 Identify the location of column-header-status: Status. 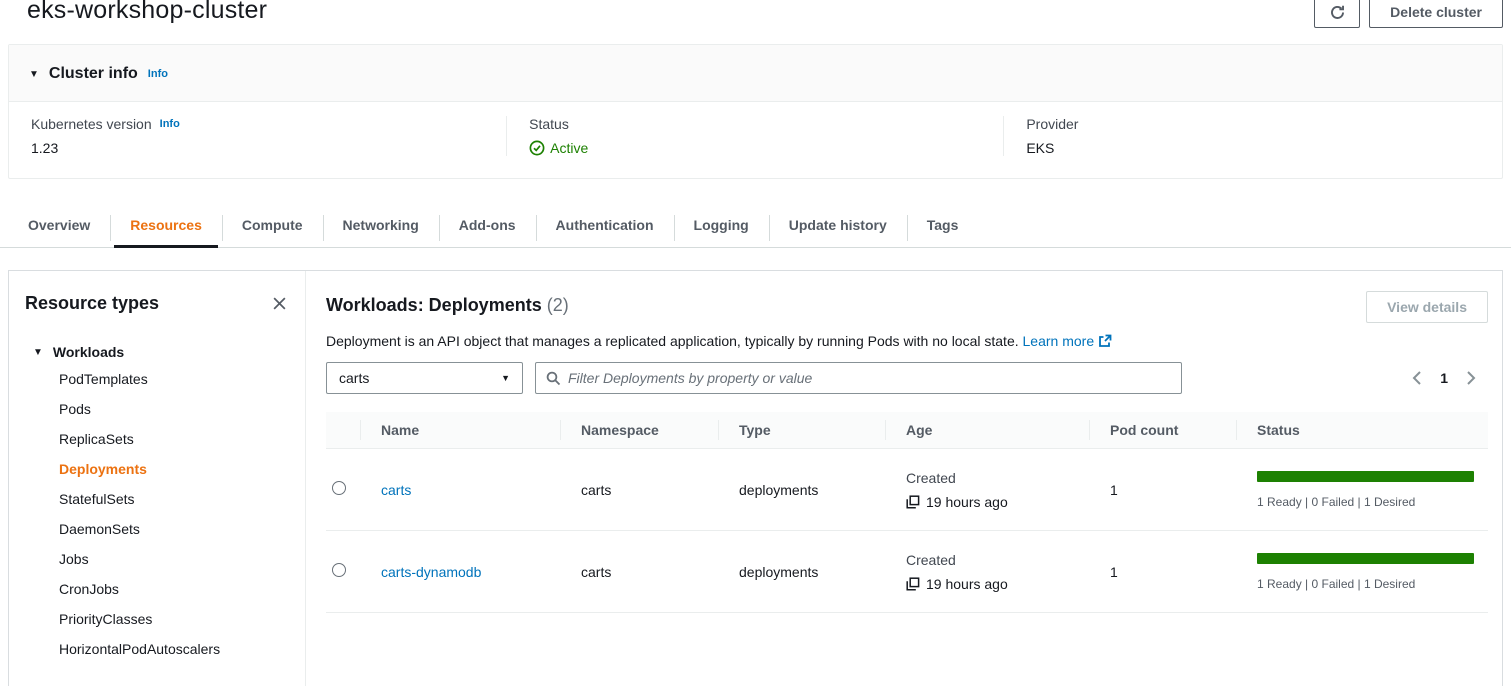
(1362, 430).